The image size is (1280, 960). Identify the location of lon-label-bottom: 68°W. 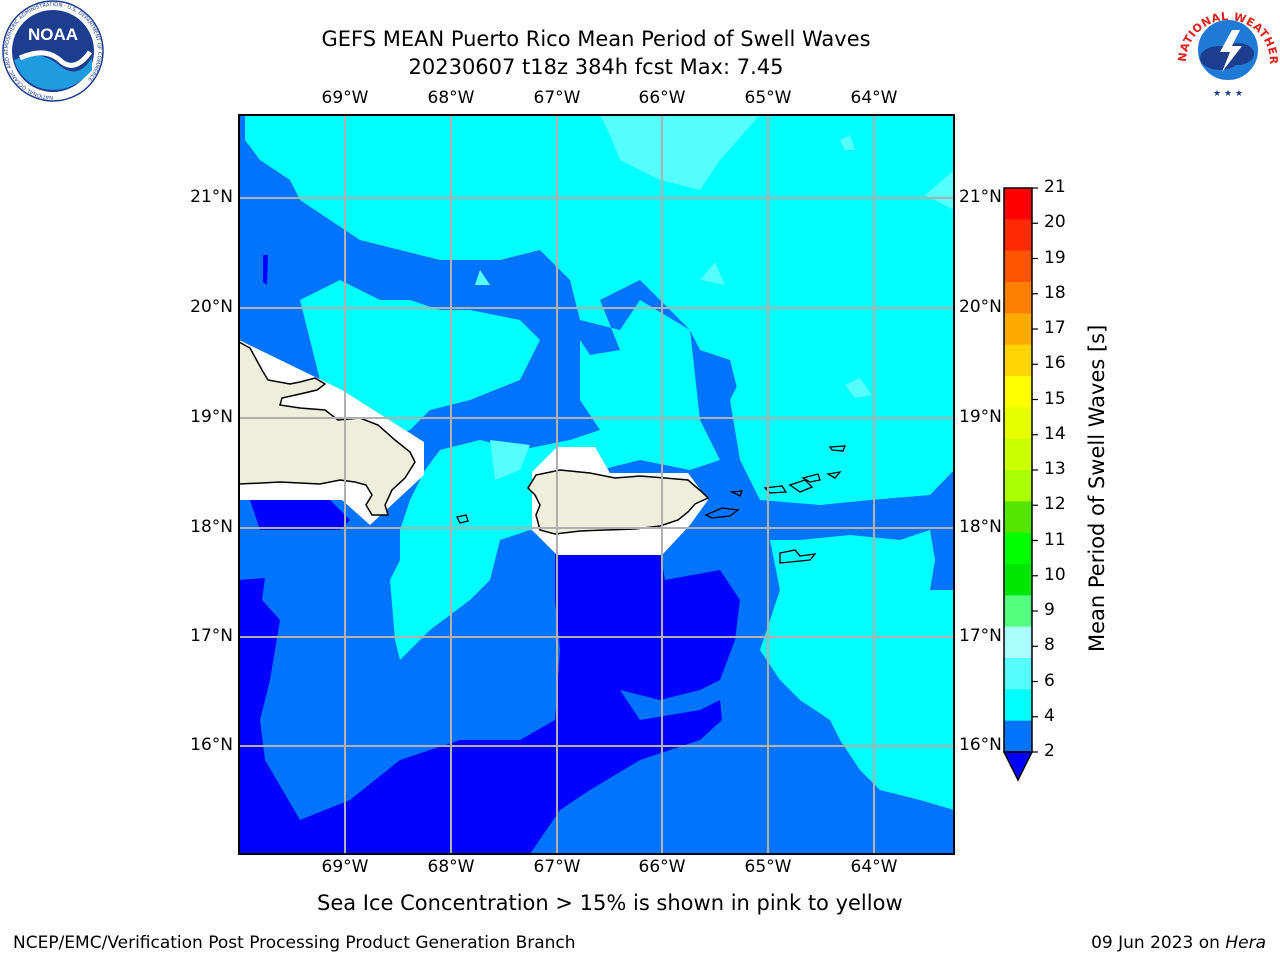
(451, 867).